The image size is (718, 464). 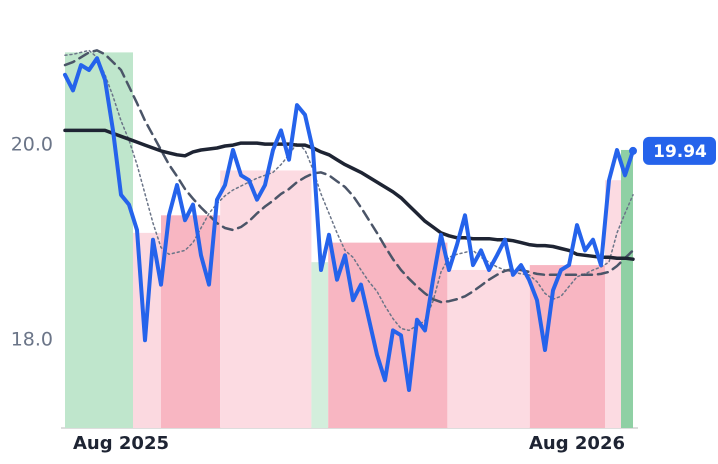 I want to click on y-tick-label: 20.0, so click(x=32, y=145).